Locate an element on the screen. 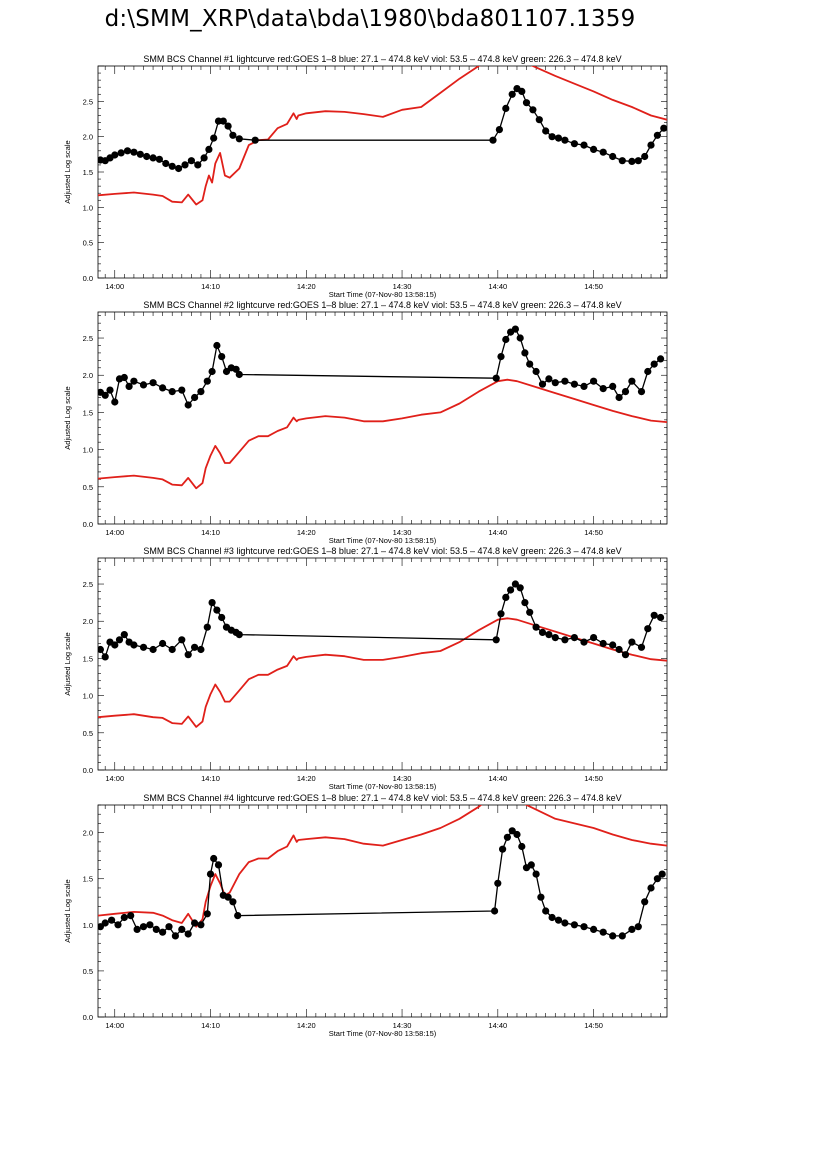  y-tick-label: 0.5 is located at coordinates (88, 243).